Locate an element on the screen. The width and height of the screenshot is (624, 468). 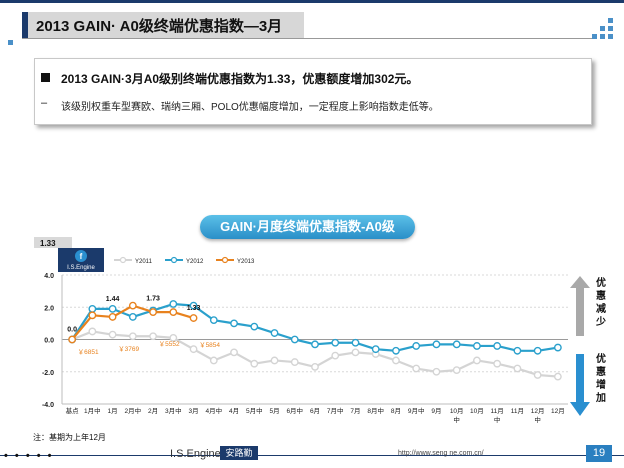
top-accent-bar is located at coordinates (312, 1).